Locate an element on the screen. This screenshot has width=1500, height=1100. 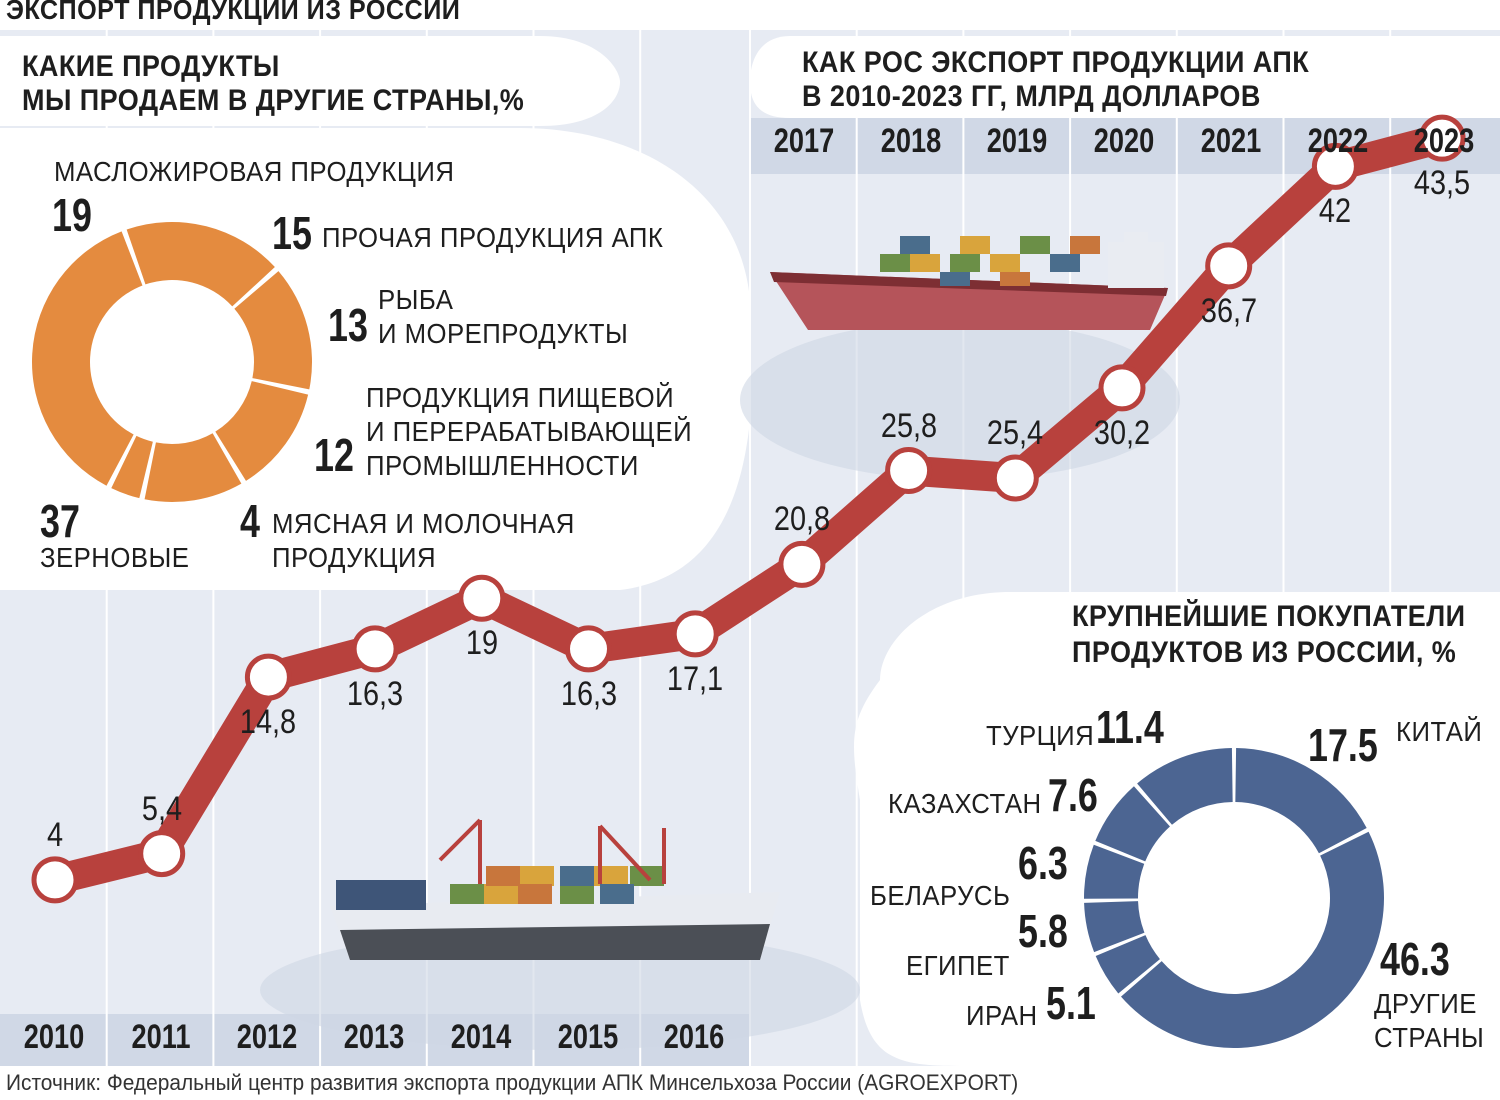
data-label: 17,1 is located at coordinates (695, 678).